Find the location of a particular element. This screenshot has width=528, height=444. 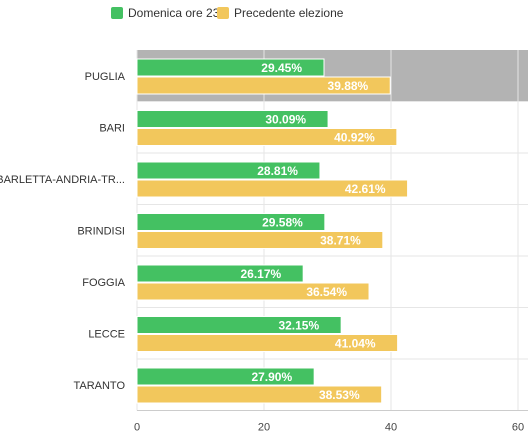

legend: Domenica ore 23 Precedente elezione is located at coordinates (264, 15).